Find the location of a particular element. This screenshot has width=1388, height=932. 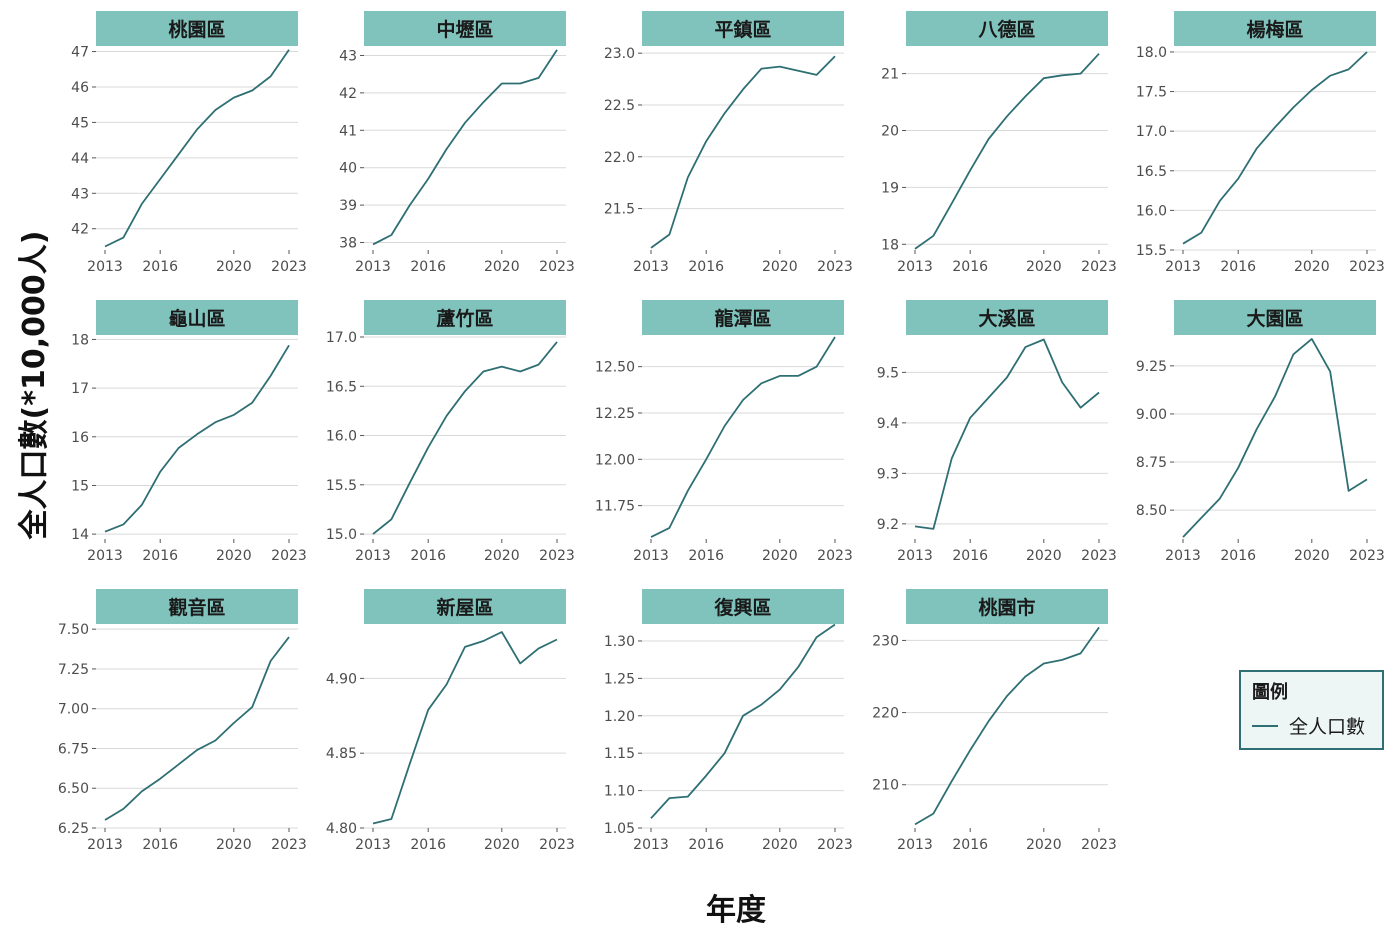

y-tick-label: 16 is located at coordinates (80, 438).